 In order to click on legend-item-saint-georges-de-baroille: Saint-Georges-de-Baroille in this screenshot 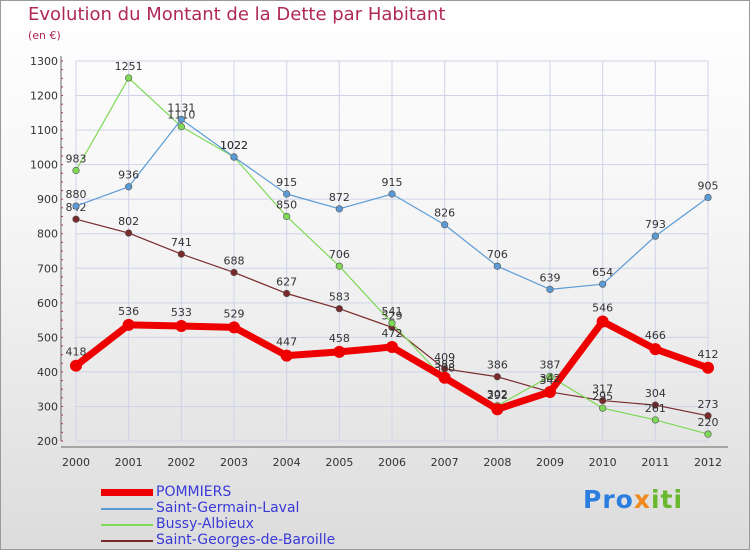, I will do `click(251, 540)`.